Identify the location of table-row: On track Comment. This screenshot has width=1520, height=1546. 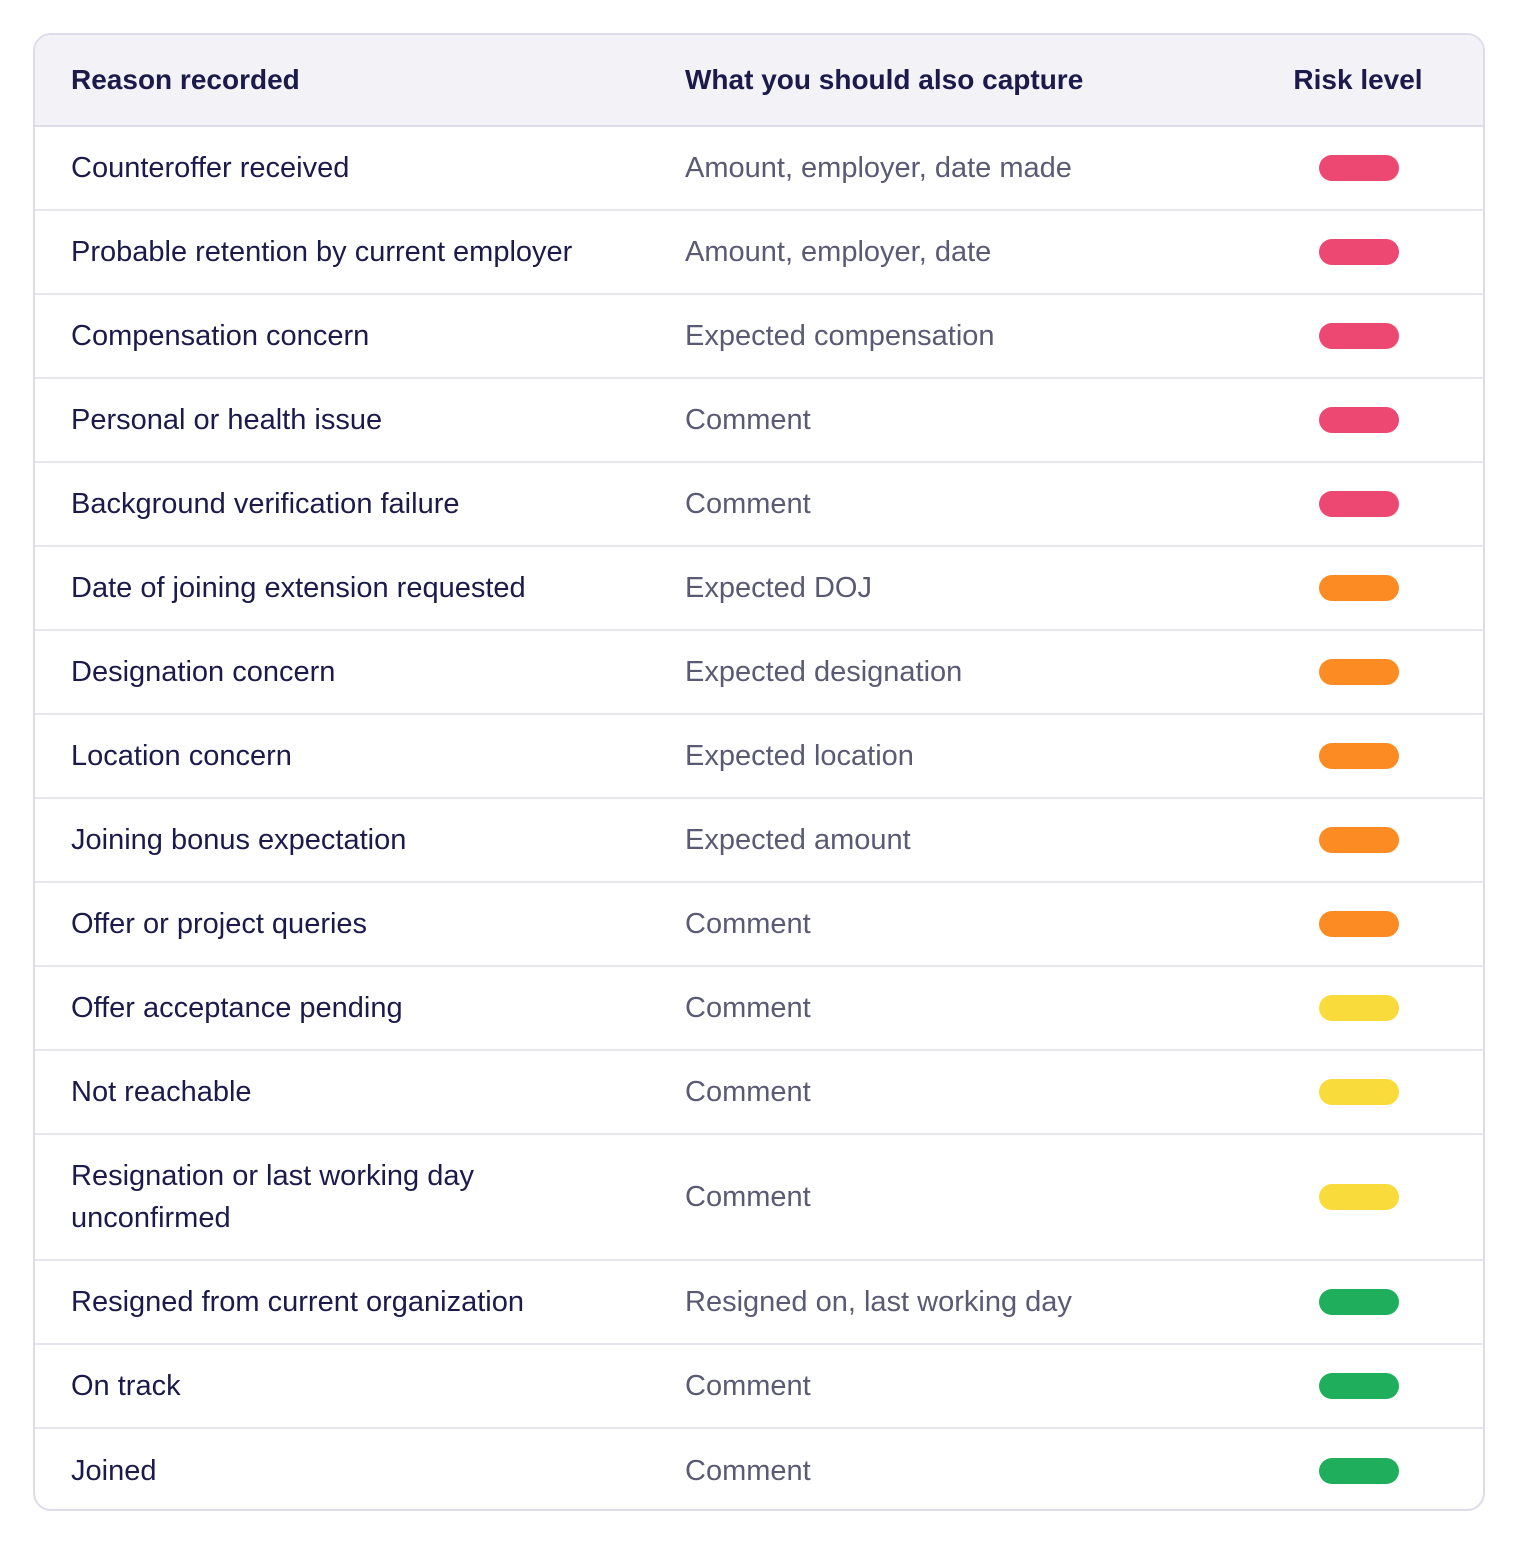
(759, 1387).